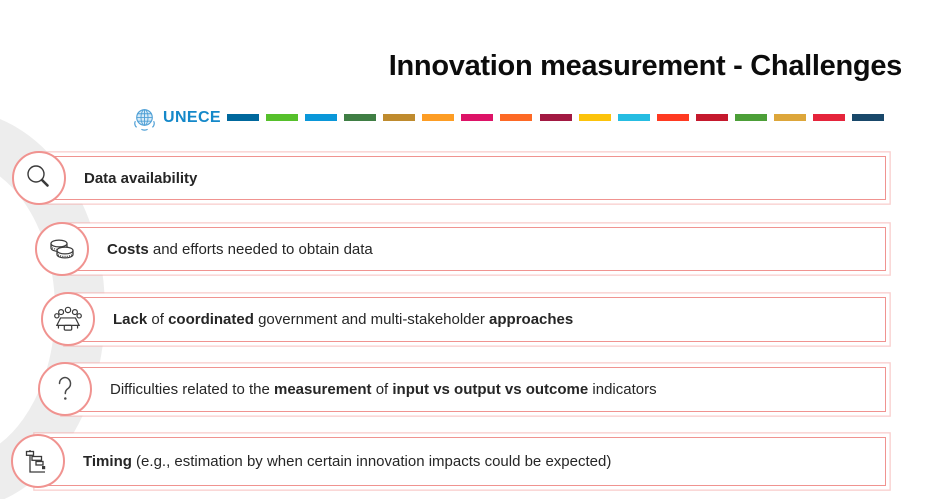  Describe the element at coordinates (462, 178) in the screenshot. I see `challenge-box-data-availability: Data availability` at that location.